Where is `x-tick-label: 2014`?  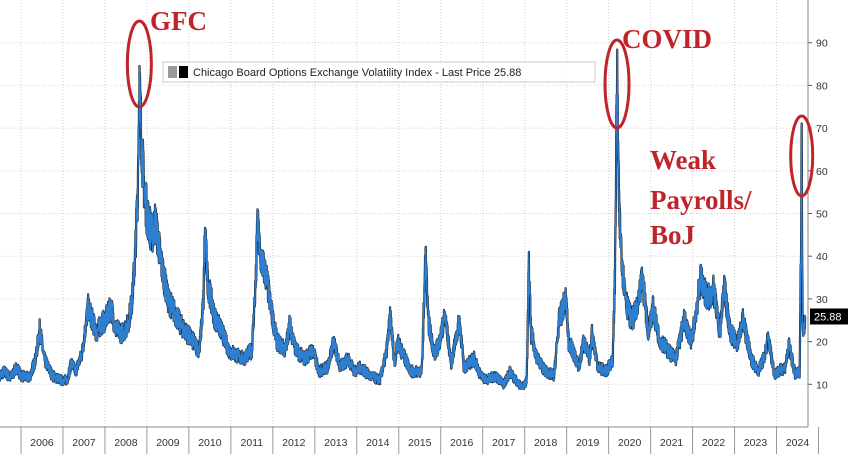 x-tick-label: 2014 is located at coordinates (378, 443).